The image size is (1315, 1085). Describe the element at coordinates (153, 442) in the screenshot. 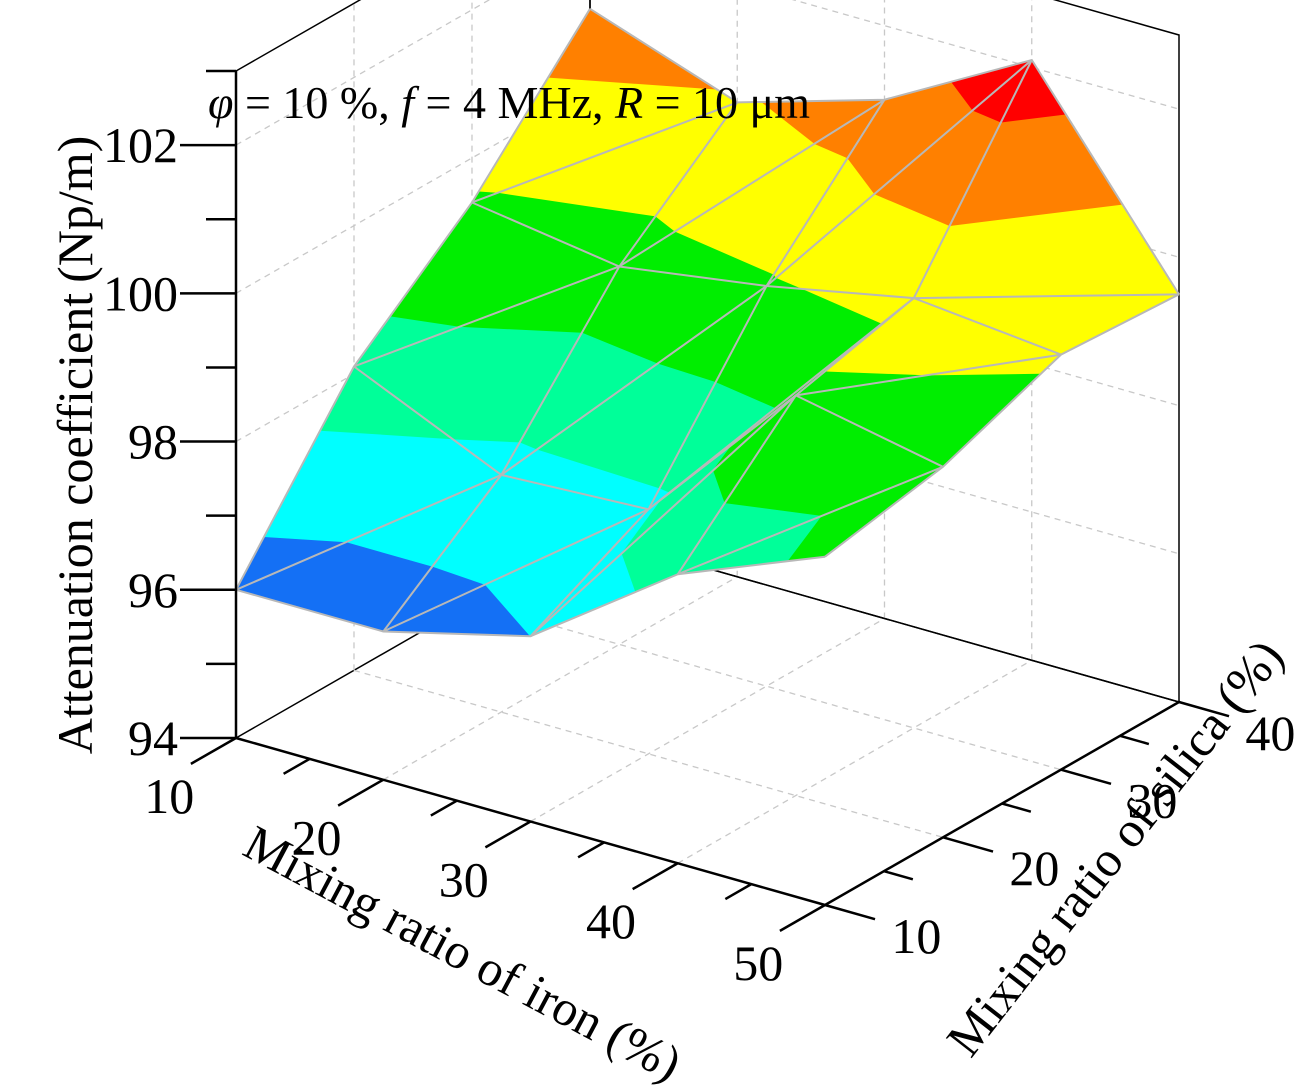

I see `z-tick-label: 98` at that location.